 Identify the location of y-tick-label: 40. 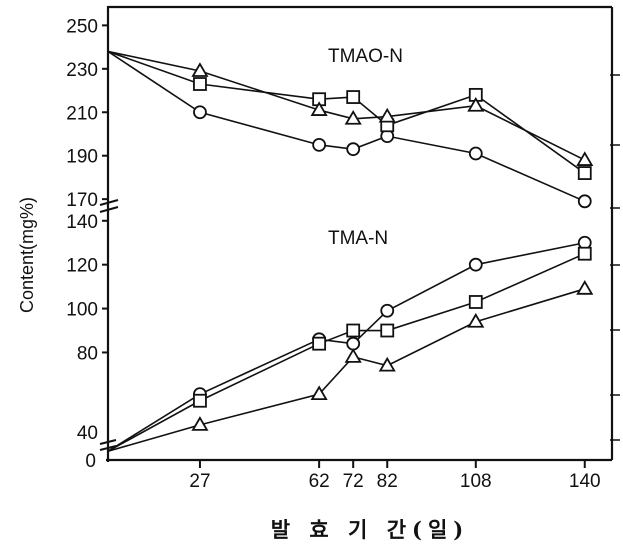
(87, 433).